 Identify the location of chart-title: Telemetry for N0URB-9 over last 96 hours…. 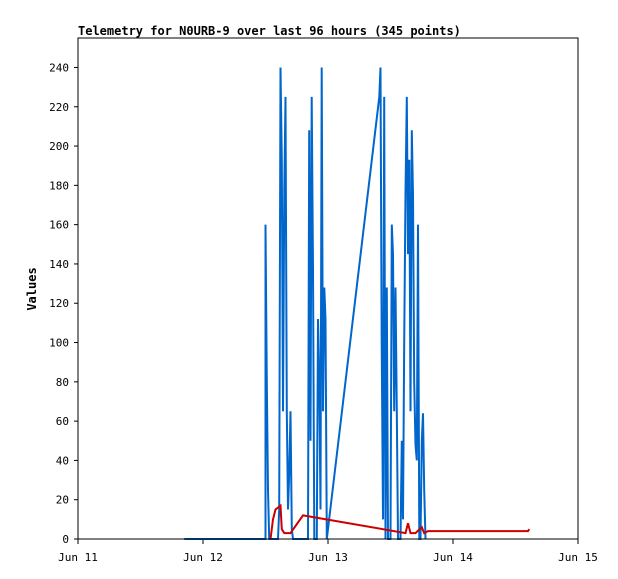
(269, 31).